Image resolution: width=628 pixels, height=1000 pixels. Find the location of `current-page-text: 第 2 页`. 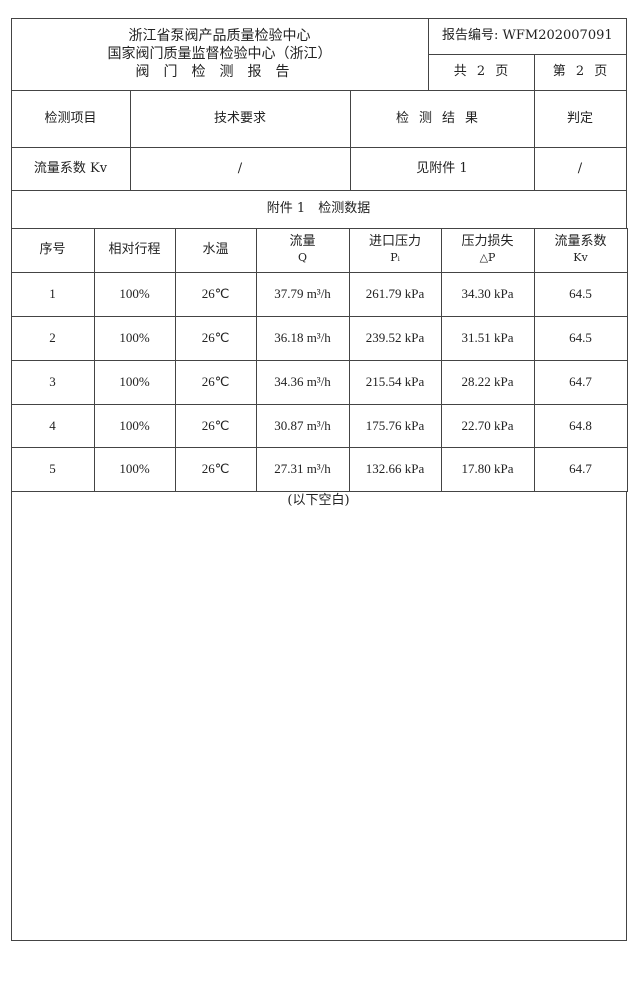

current-page-text: 第 2 页 is located at coordinates (580, 71).